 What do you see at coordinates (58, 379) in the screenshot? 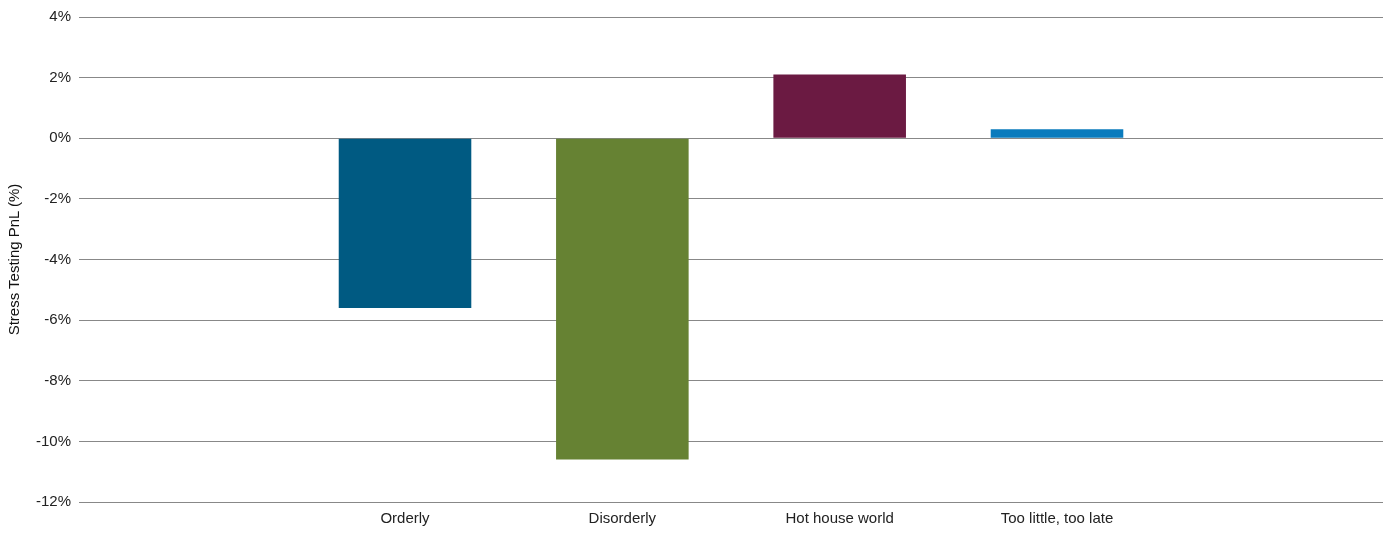
I see `y-tick-label: -8%` at bounding box center [58, 379].